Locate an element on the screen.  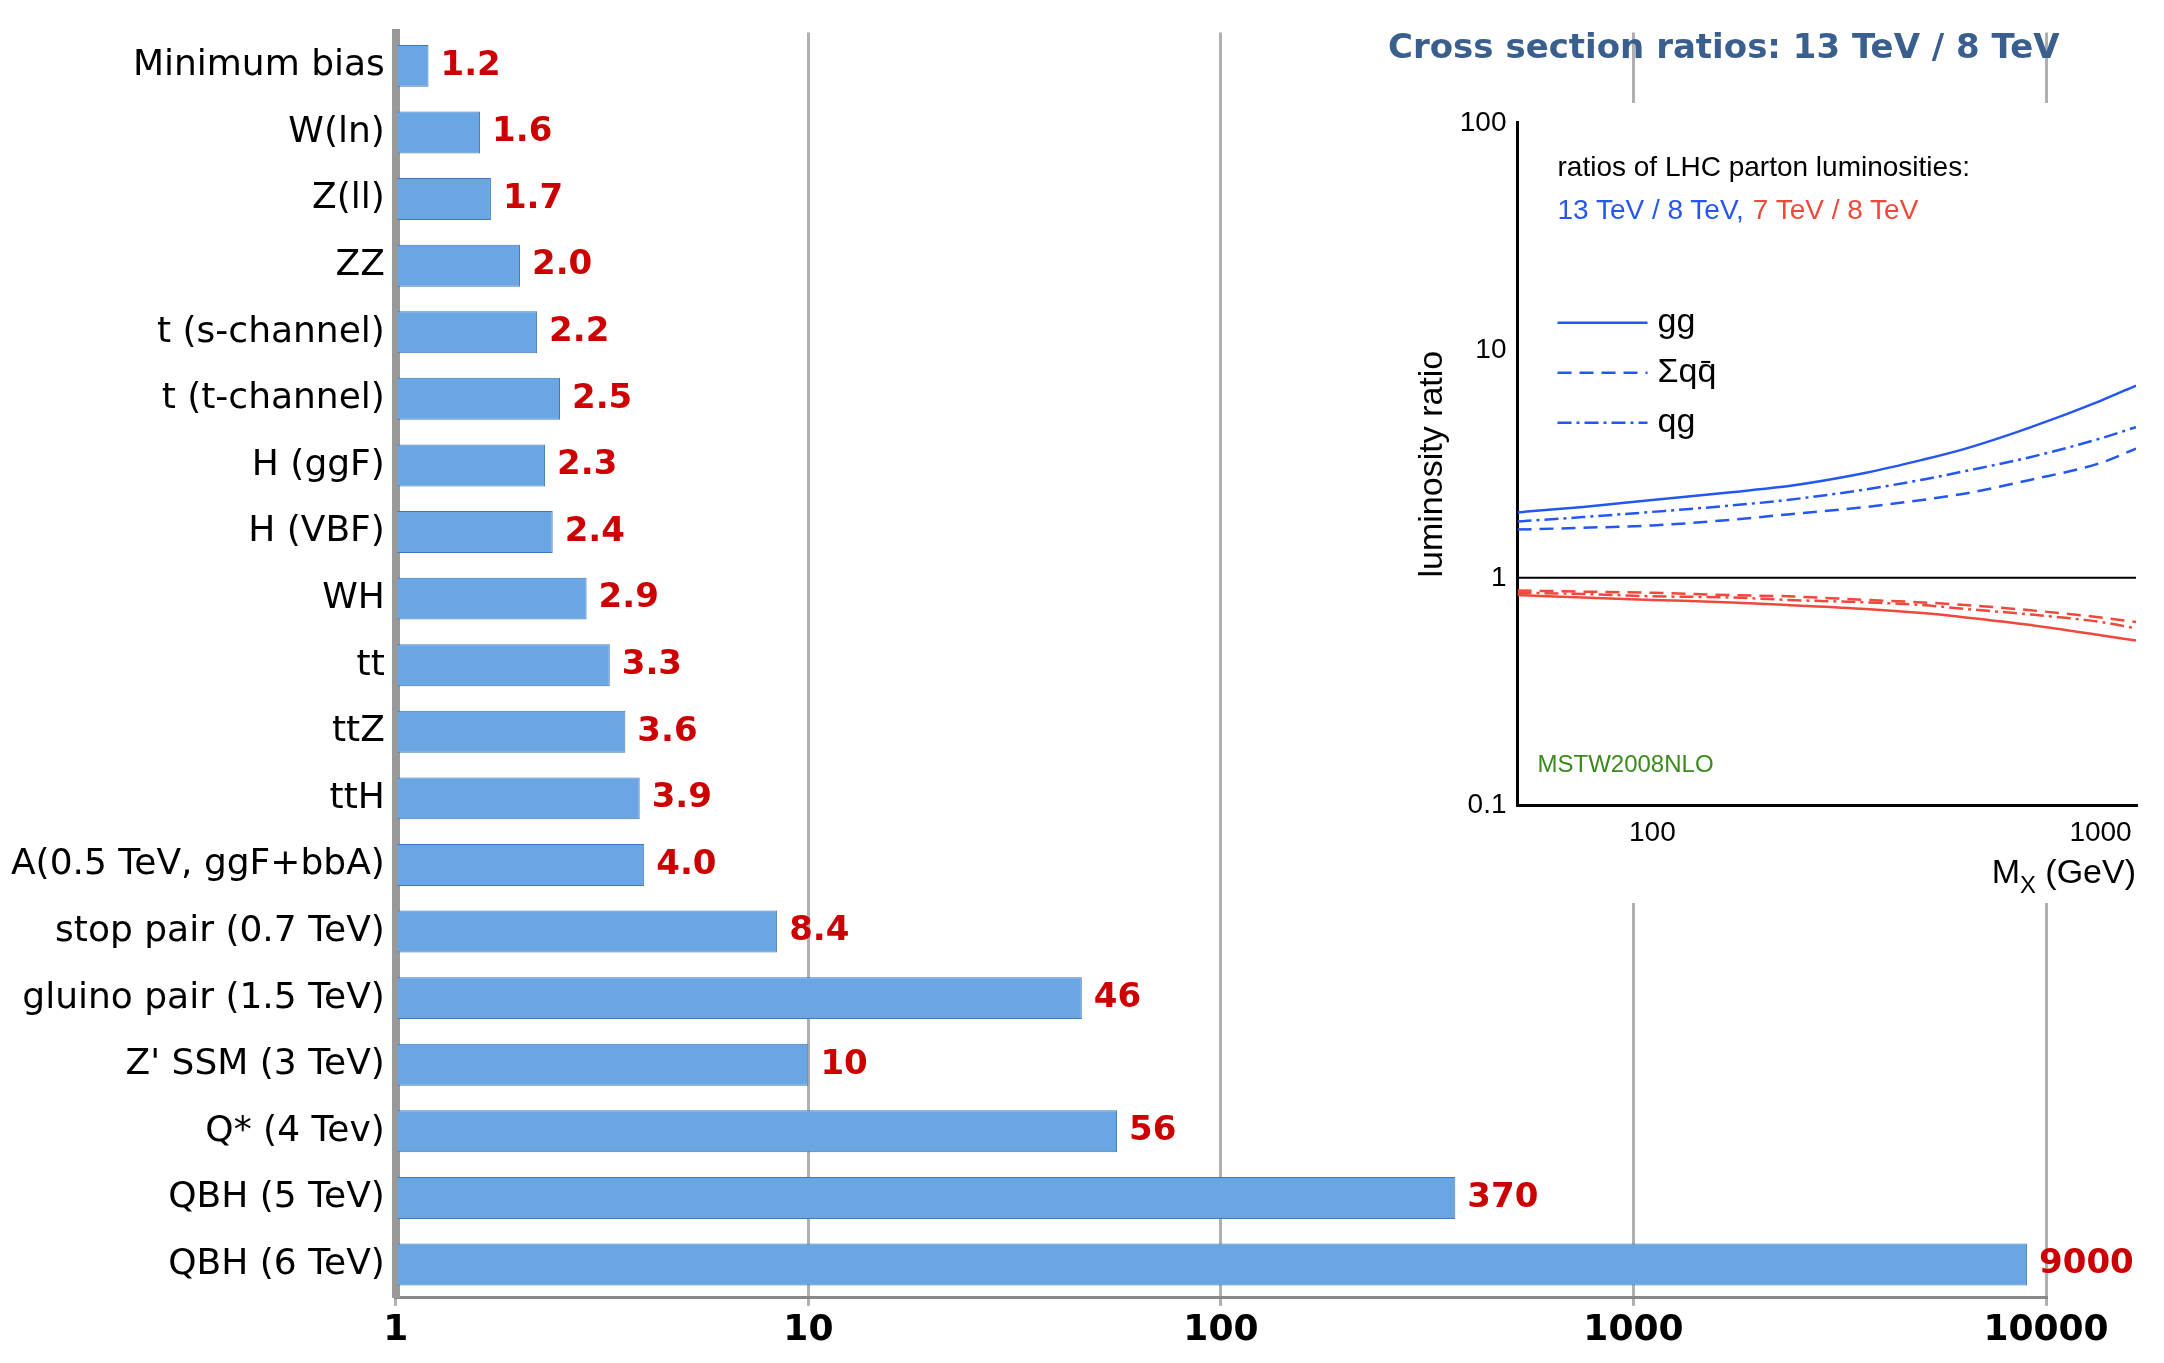
y-tick-label: QBH (5 TeV) is located at coordinates (276, 1195).